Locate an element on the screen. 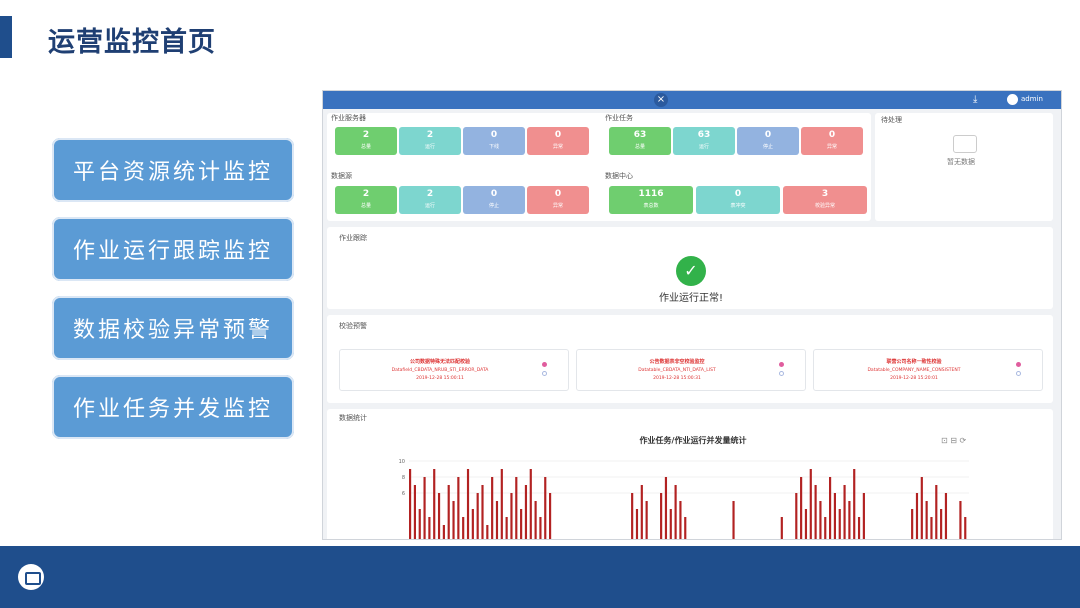  data-center-title: 数据中心 is located at coordinates (619, 176).